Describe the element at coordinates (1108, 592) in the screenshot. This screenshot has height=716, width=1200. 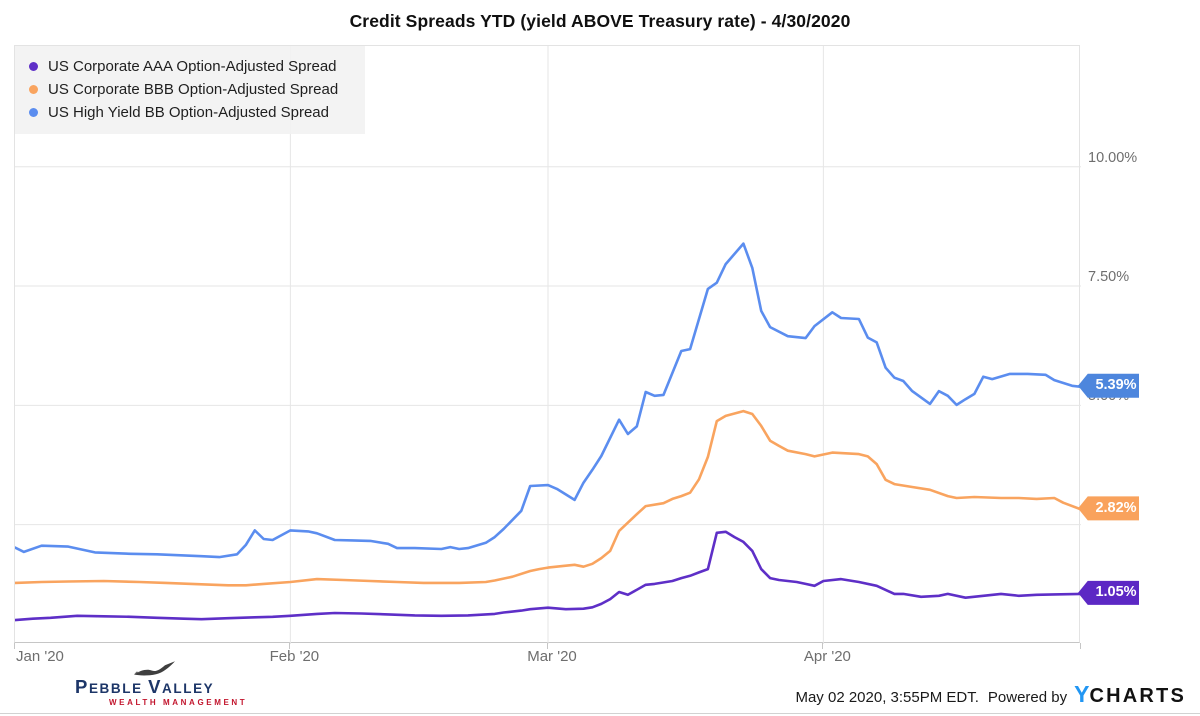
I see `end-value-badge-1.05: 1.05%` at that location.